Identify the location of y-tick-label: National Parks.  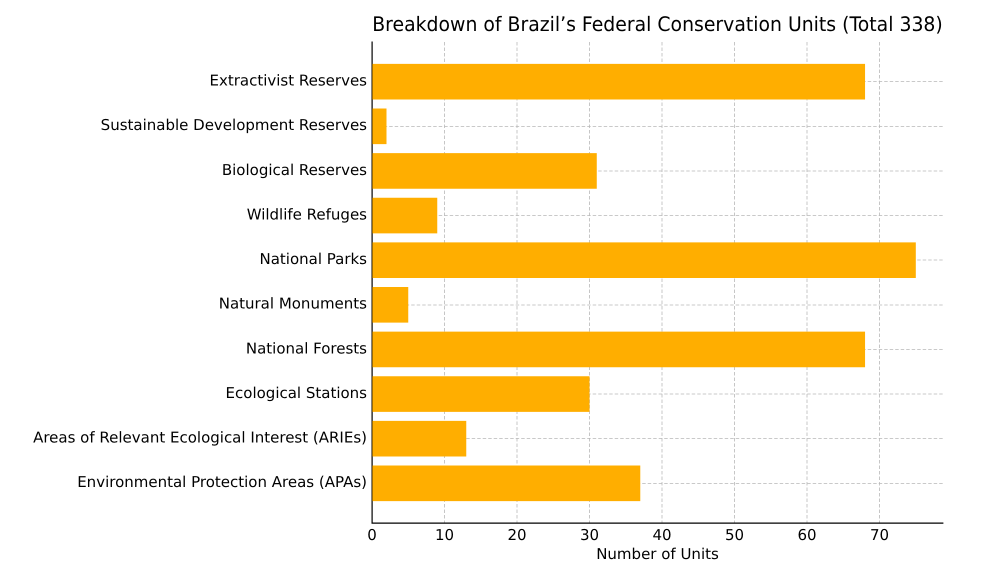
(313, 259).